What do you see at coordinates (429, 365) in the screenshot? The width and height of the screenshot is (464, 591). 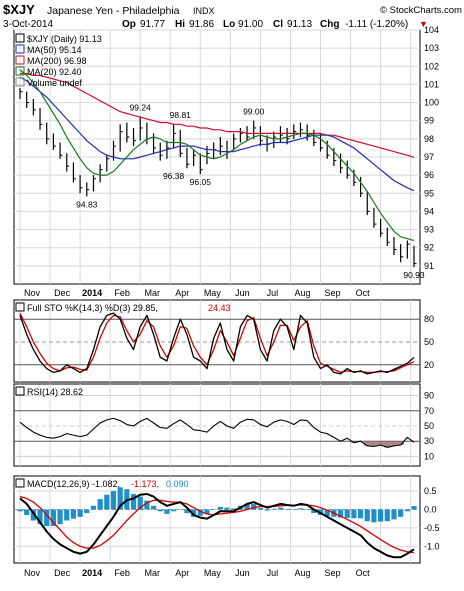 I see `sto-tick-label: 20` at bounding box center [429, 365].